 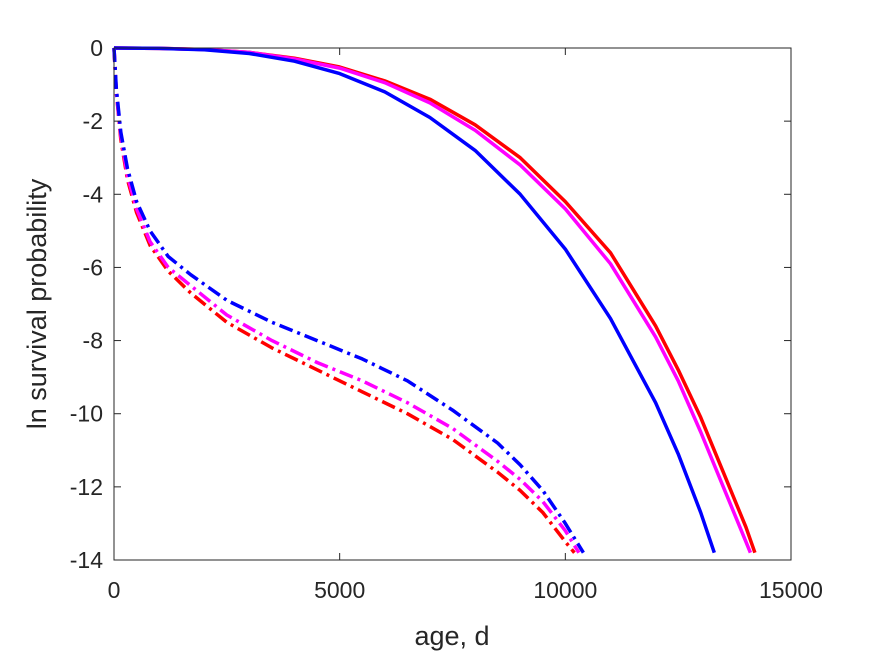 I want to click on x-tick-label: 5000, so click(x=339, y=590).